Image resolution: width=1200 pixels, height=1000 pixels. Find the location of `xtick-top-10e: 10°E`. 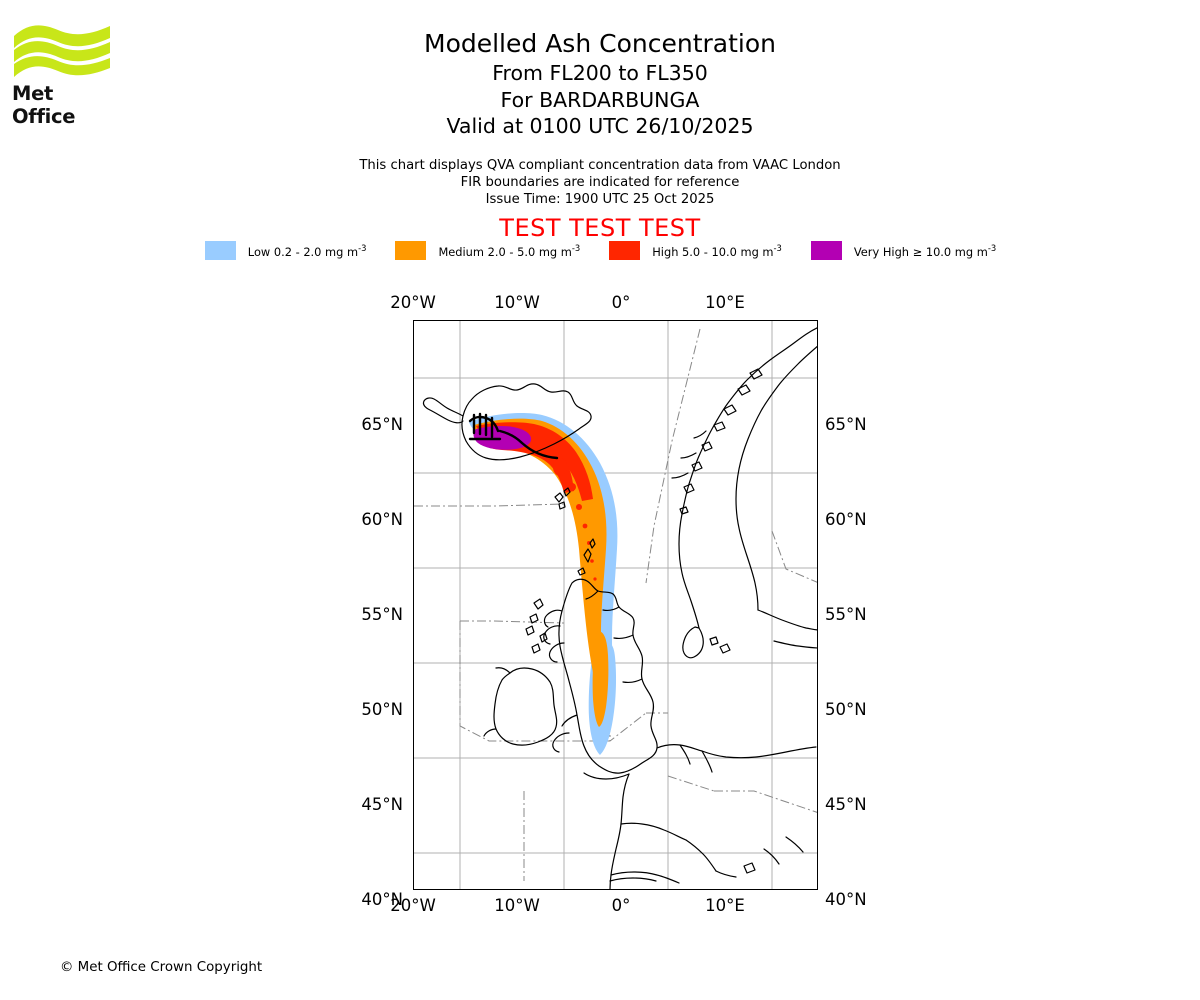

xtick-top-10e: 10°E is located at coordinates (725, 302).